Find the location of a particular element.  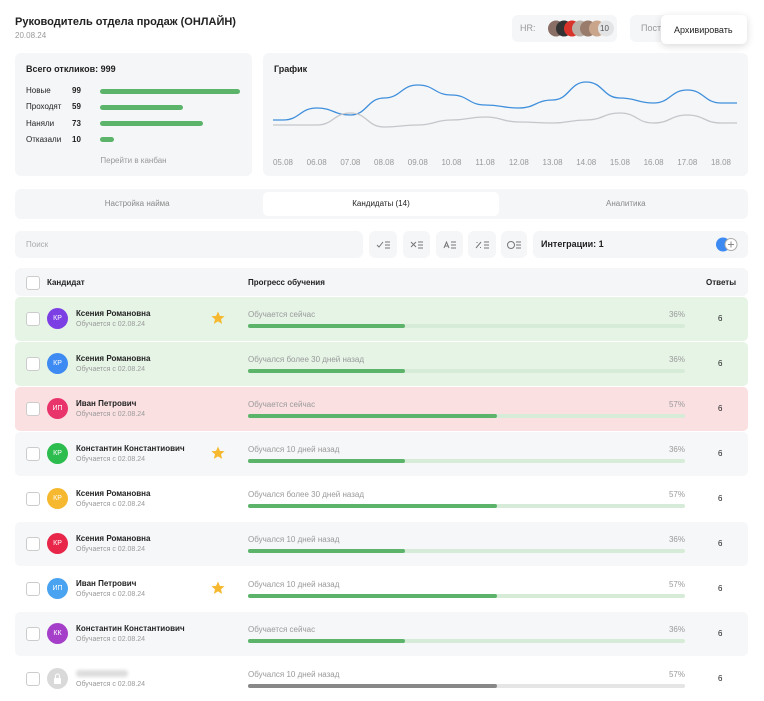

stats-title: Всего откликов: 999 is located at coordinates (71, 69).